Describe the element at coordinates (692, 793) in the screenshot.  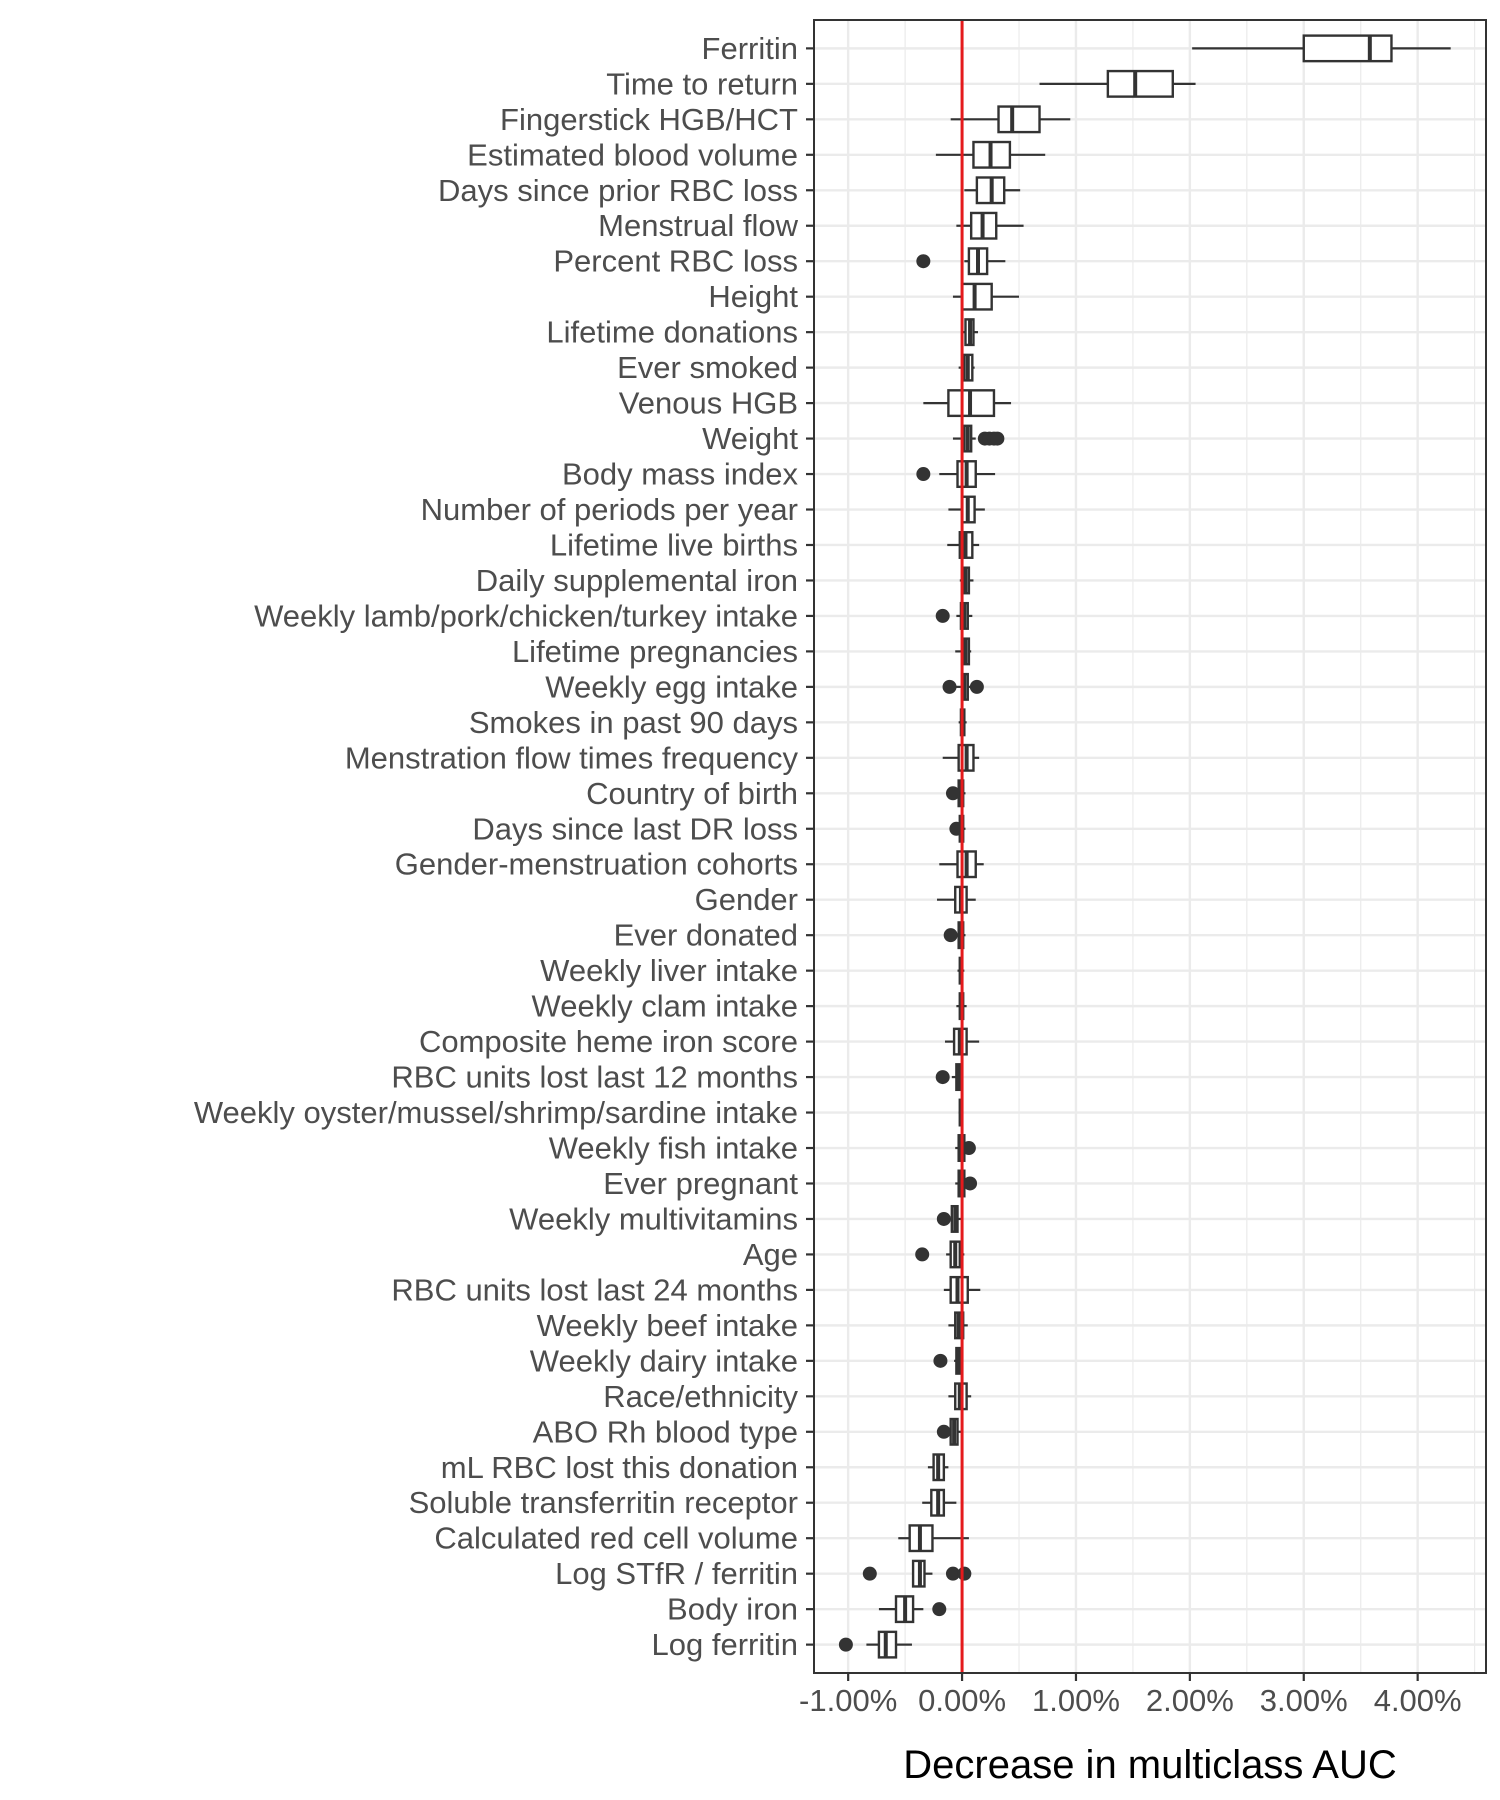
I see `y-tick-label: Country of birth` at that location.